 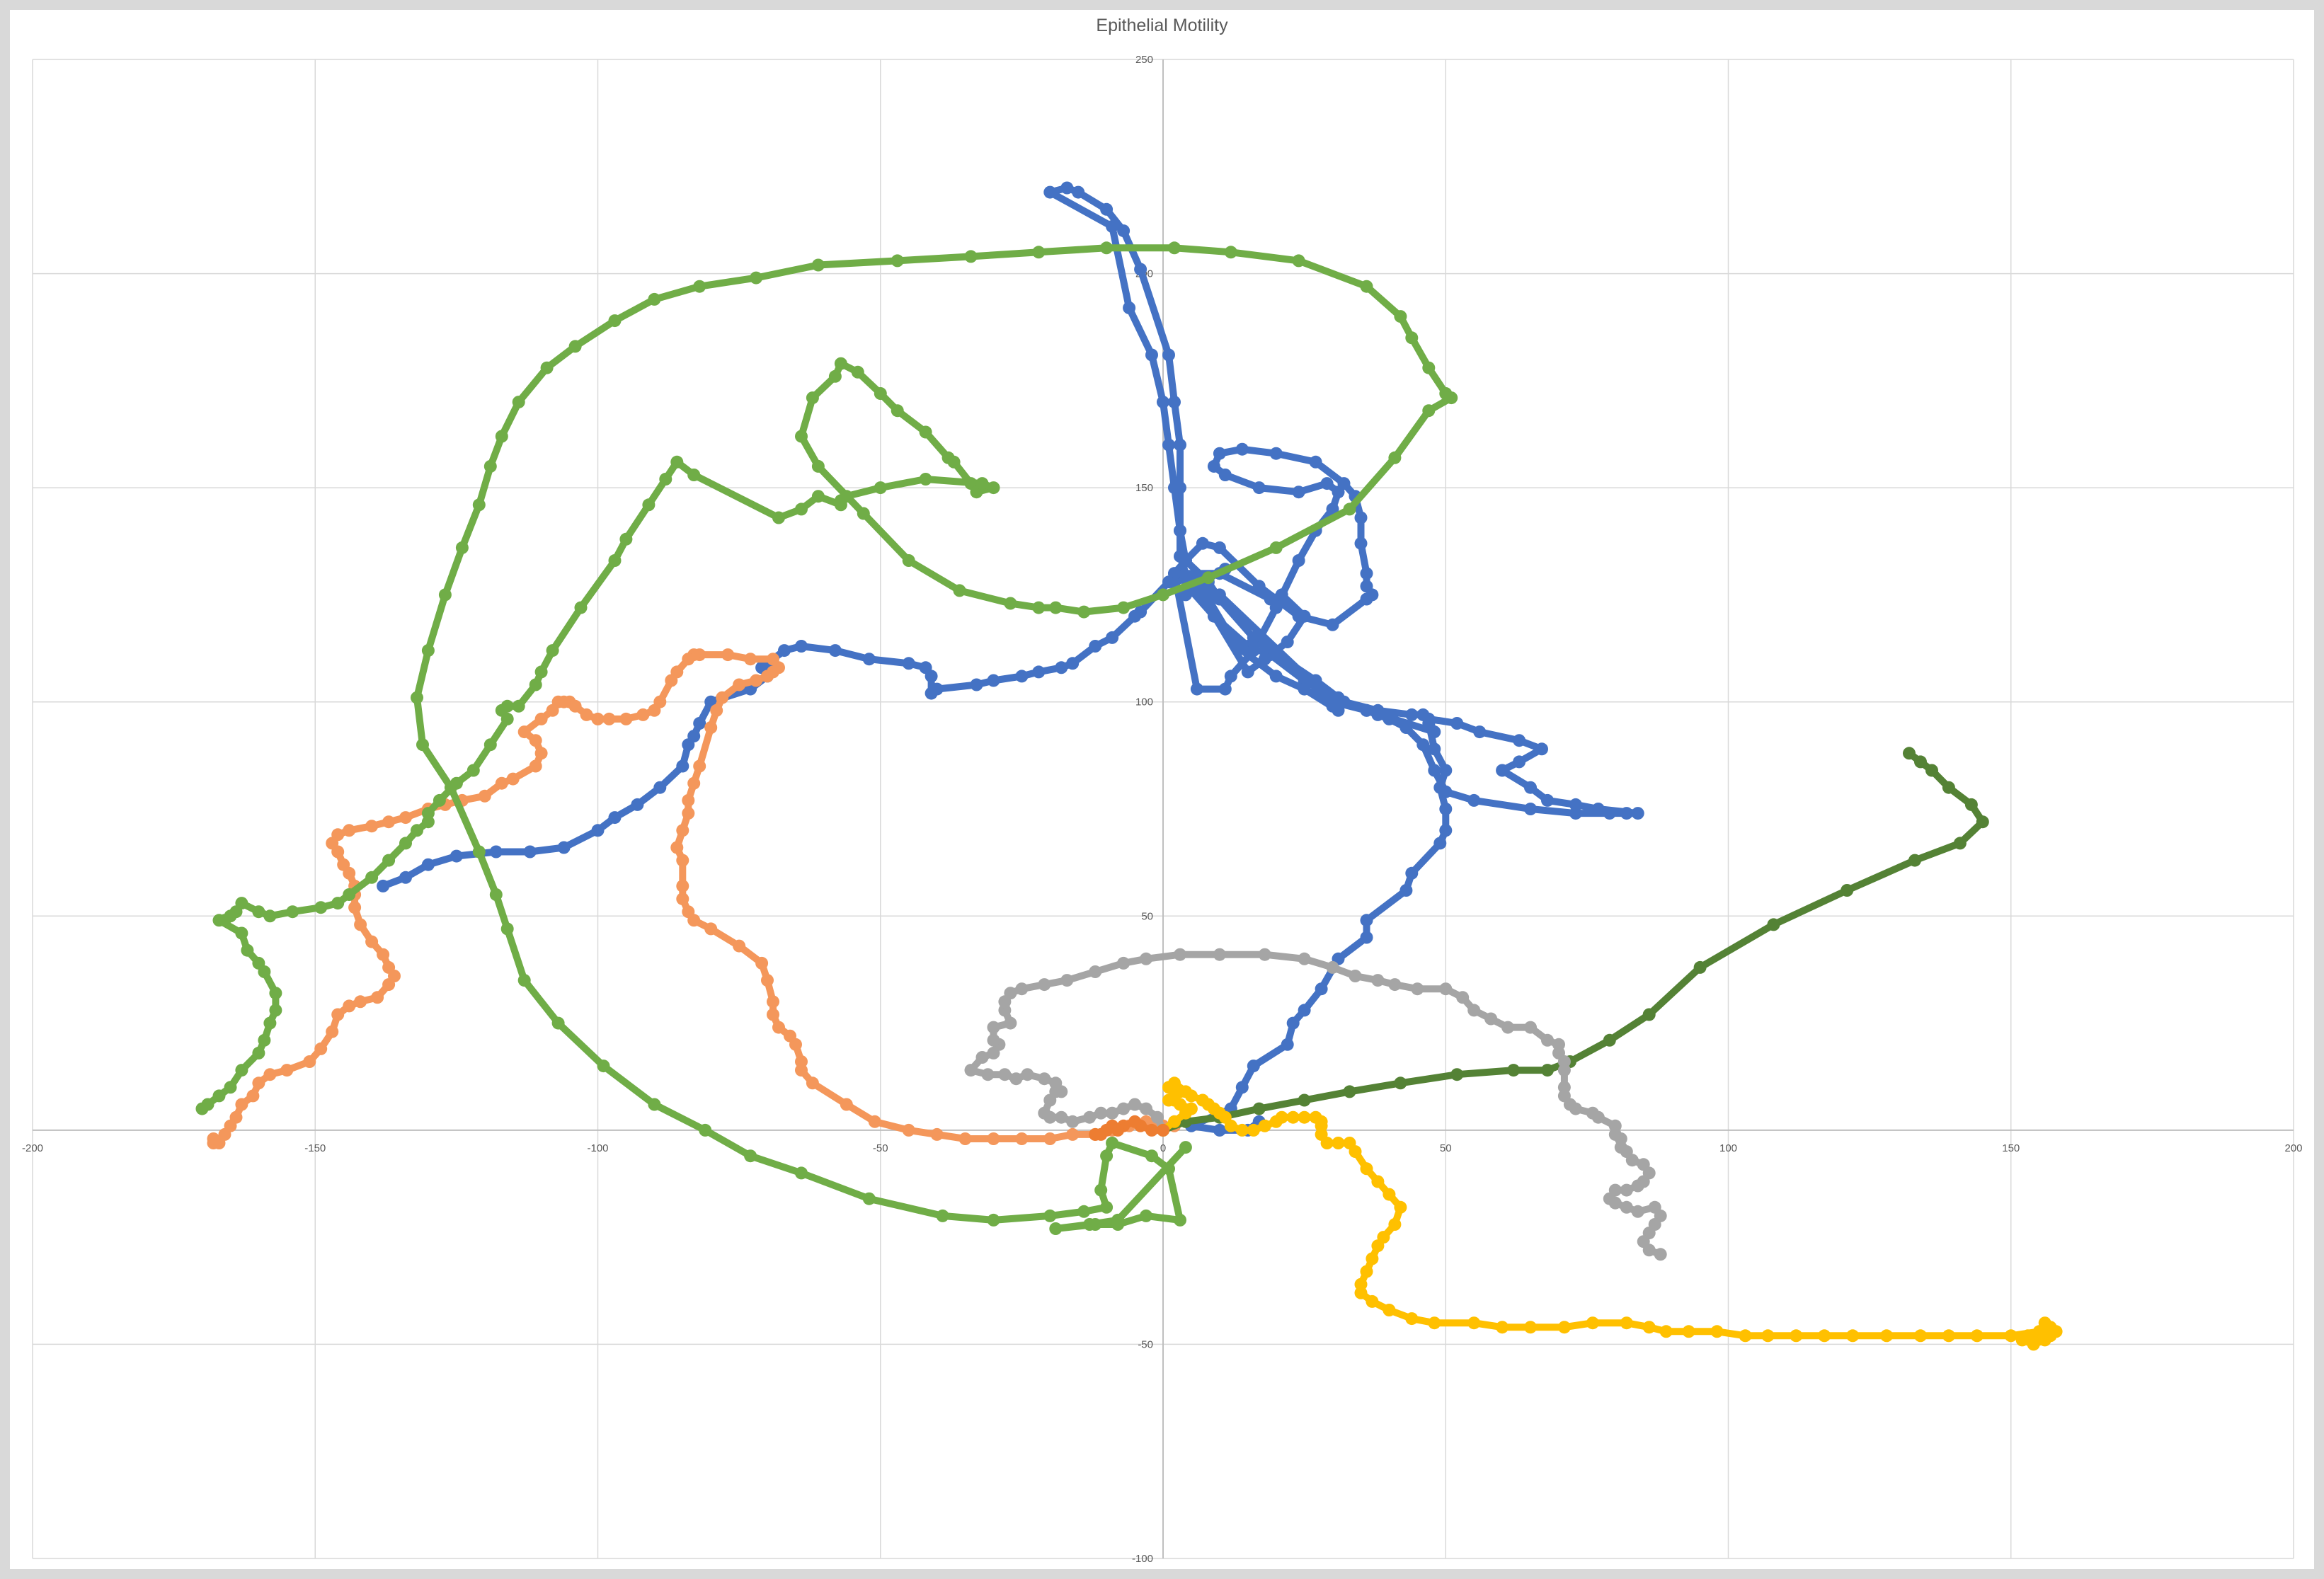 What do you see at coordinates (880, 1148) in the screenshot?
I see `x-tick-label: -50` at bounding box center [880, 1148].